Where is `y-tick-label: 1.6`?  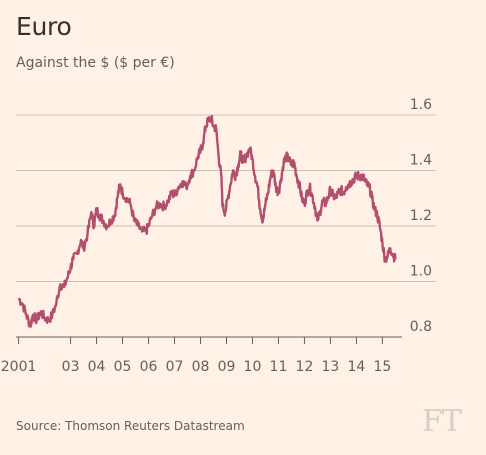
y-tick-label: 1.6 is located at coordinates (421, 105).